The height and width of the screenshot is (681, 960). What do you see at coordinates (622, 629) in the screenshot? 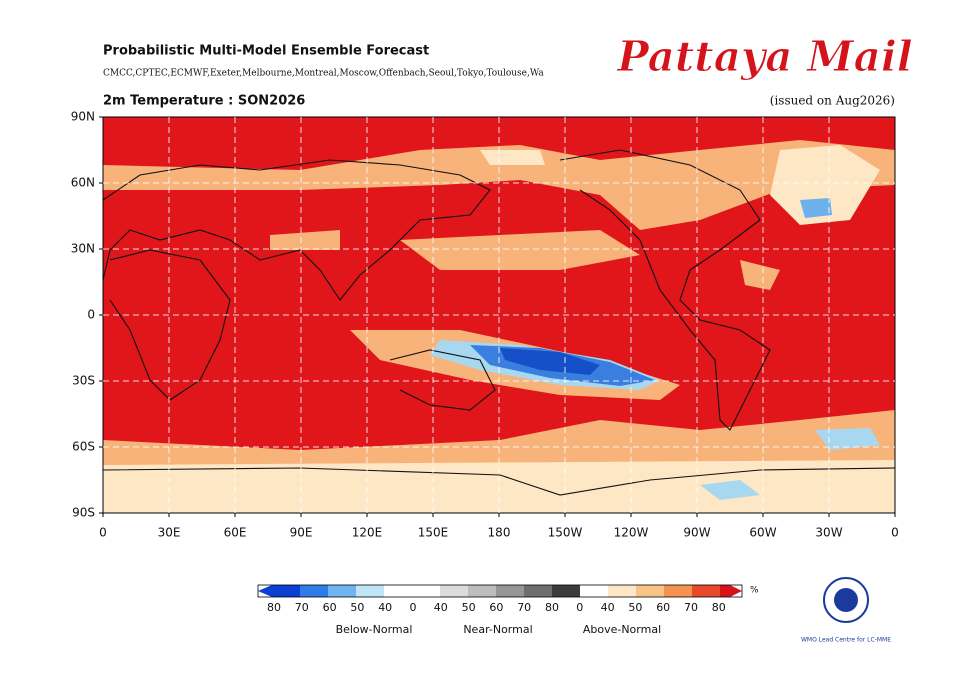
I see `colorbar-category: Above-Normal` at bounding box center [622, 629].